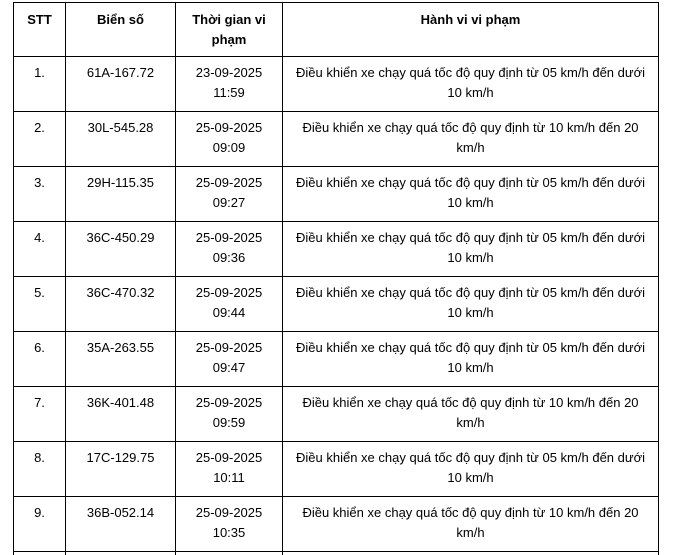 The height and width of the screenshot is (555, 673). What do you see at coordinates (229, 553) in the screenshot?
I see `cell-time: 25-09-2025 10:37` at bounding box center [229, 553].